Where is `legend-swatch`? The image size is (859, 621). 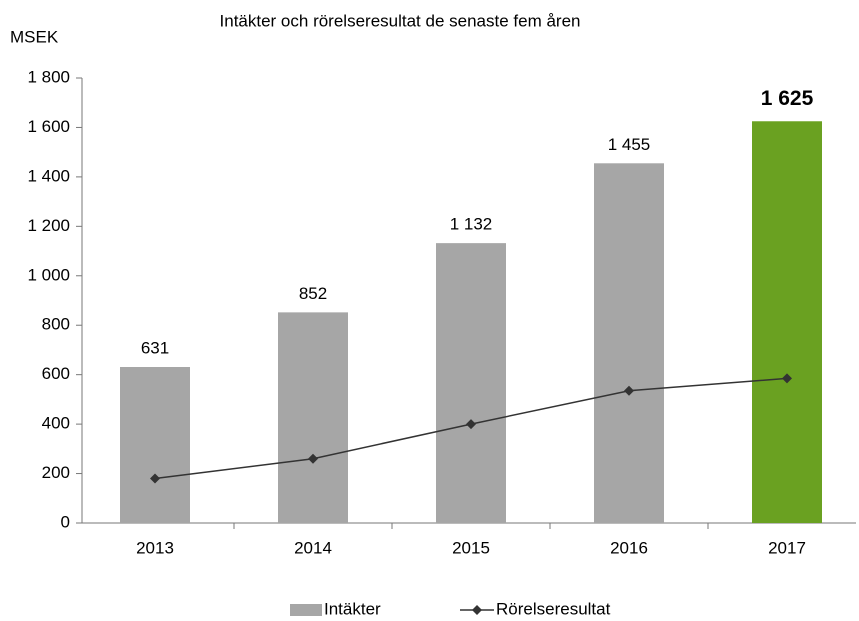
legend-swatch is located at coordinates (306, 610).